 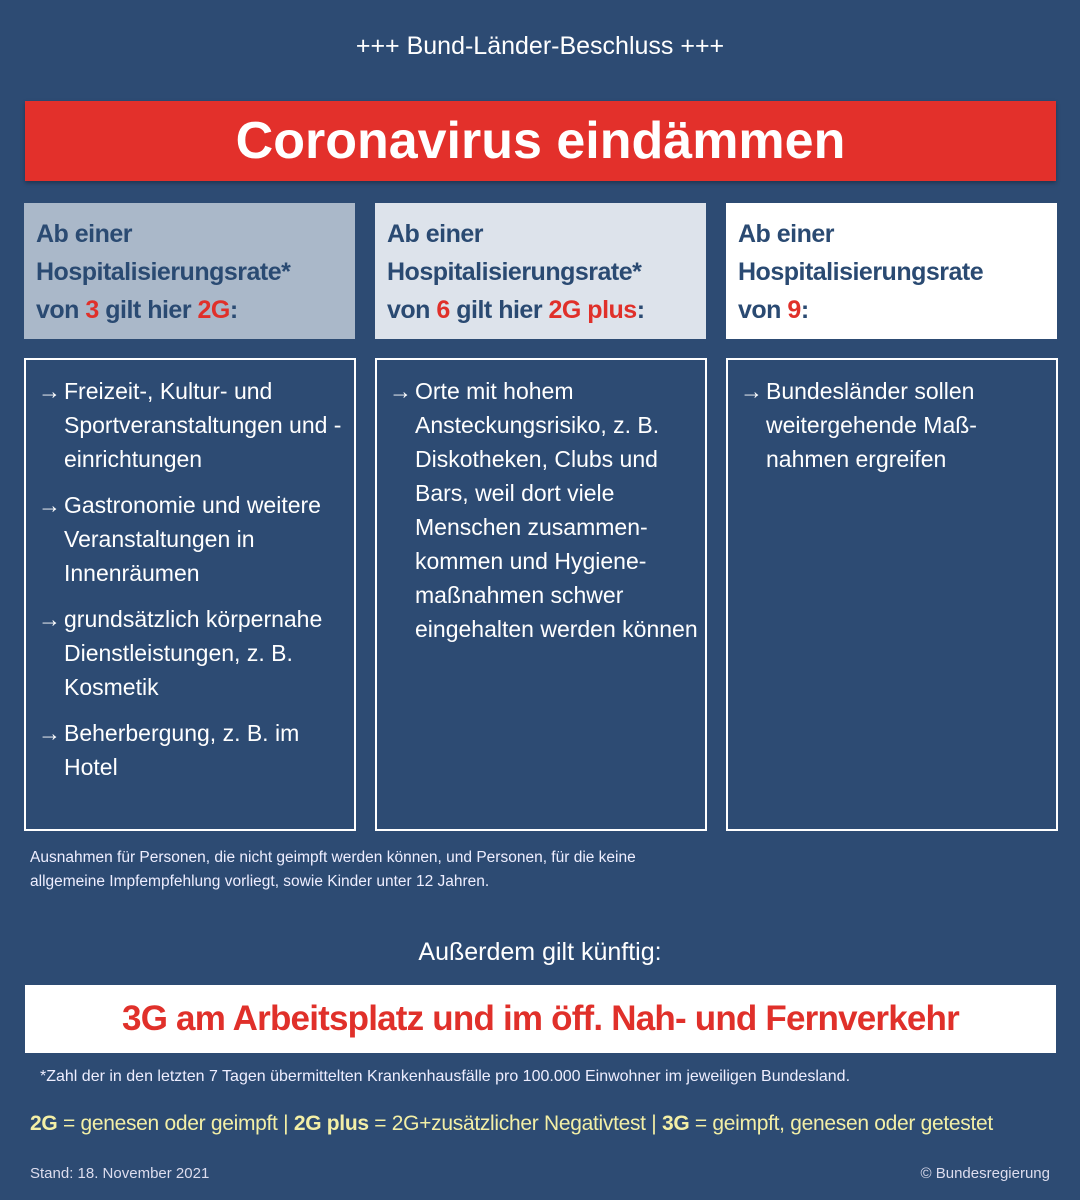 I want to click on rule-label: 2G plus, so click(x=593, y=310).